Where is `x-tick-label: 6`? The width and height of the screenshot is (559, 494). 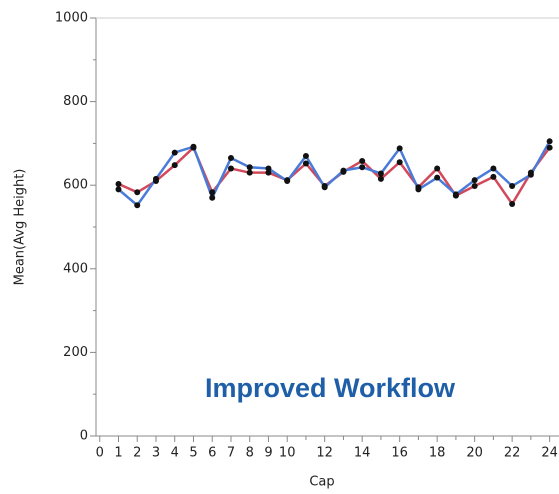 x-tick-label: 6 is located at coordinates (212, 453).